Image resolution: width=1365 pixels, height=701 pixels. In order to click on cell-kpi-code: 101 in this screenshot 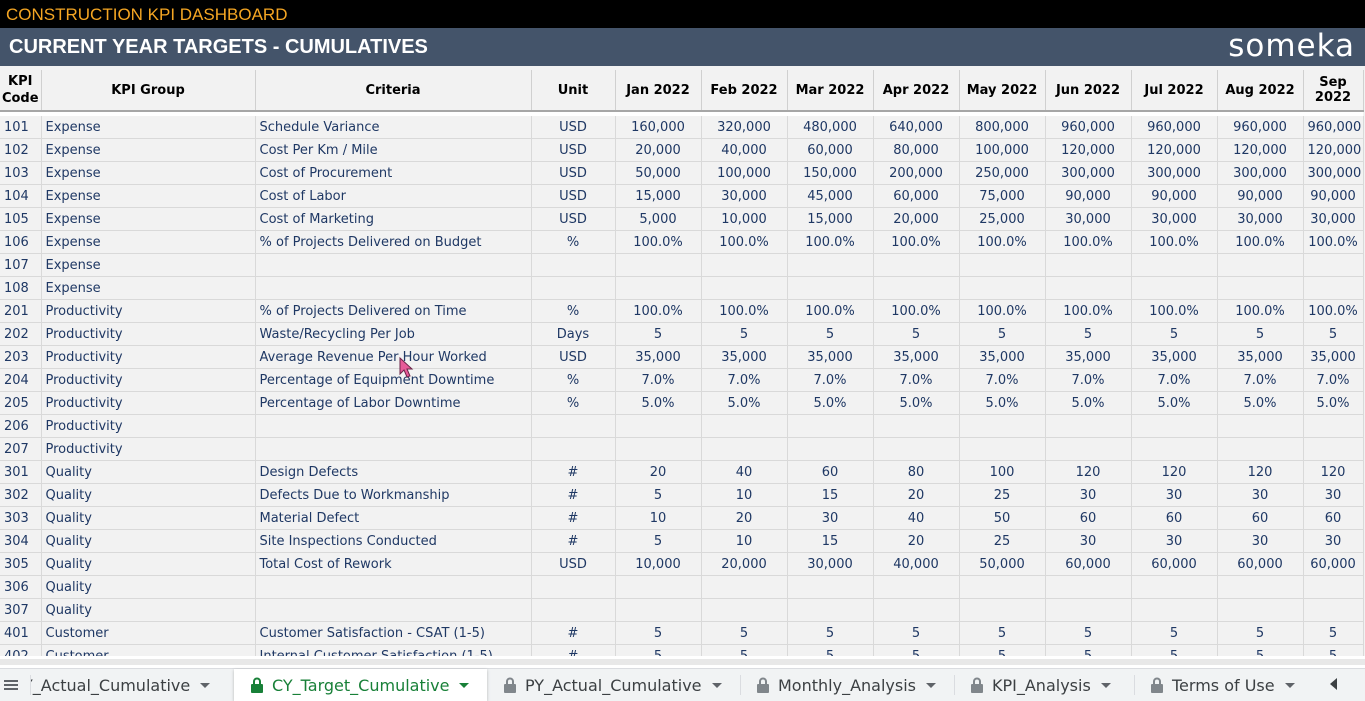, I will do `click(21, 127)`.